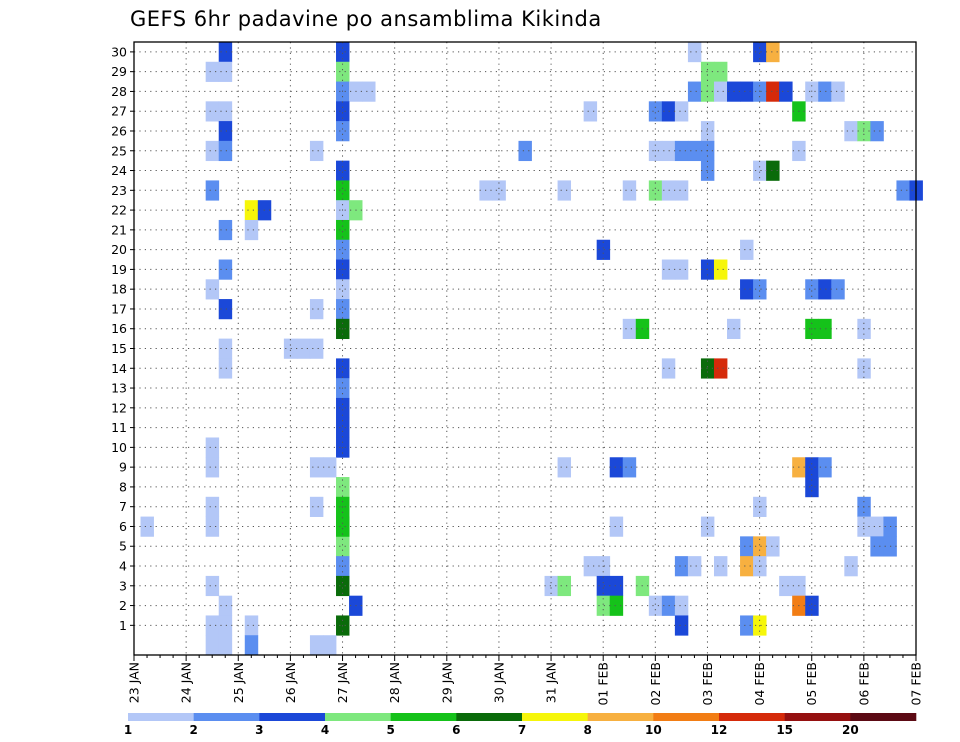 The height and width of the screenshot is (742, 960). What do you see at coordinates (394, 682) in the screenshot?
I see `x-tick-label: 28 JAN` at bounding box center [394, 682].